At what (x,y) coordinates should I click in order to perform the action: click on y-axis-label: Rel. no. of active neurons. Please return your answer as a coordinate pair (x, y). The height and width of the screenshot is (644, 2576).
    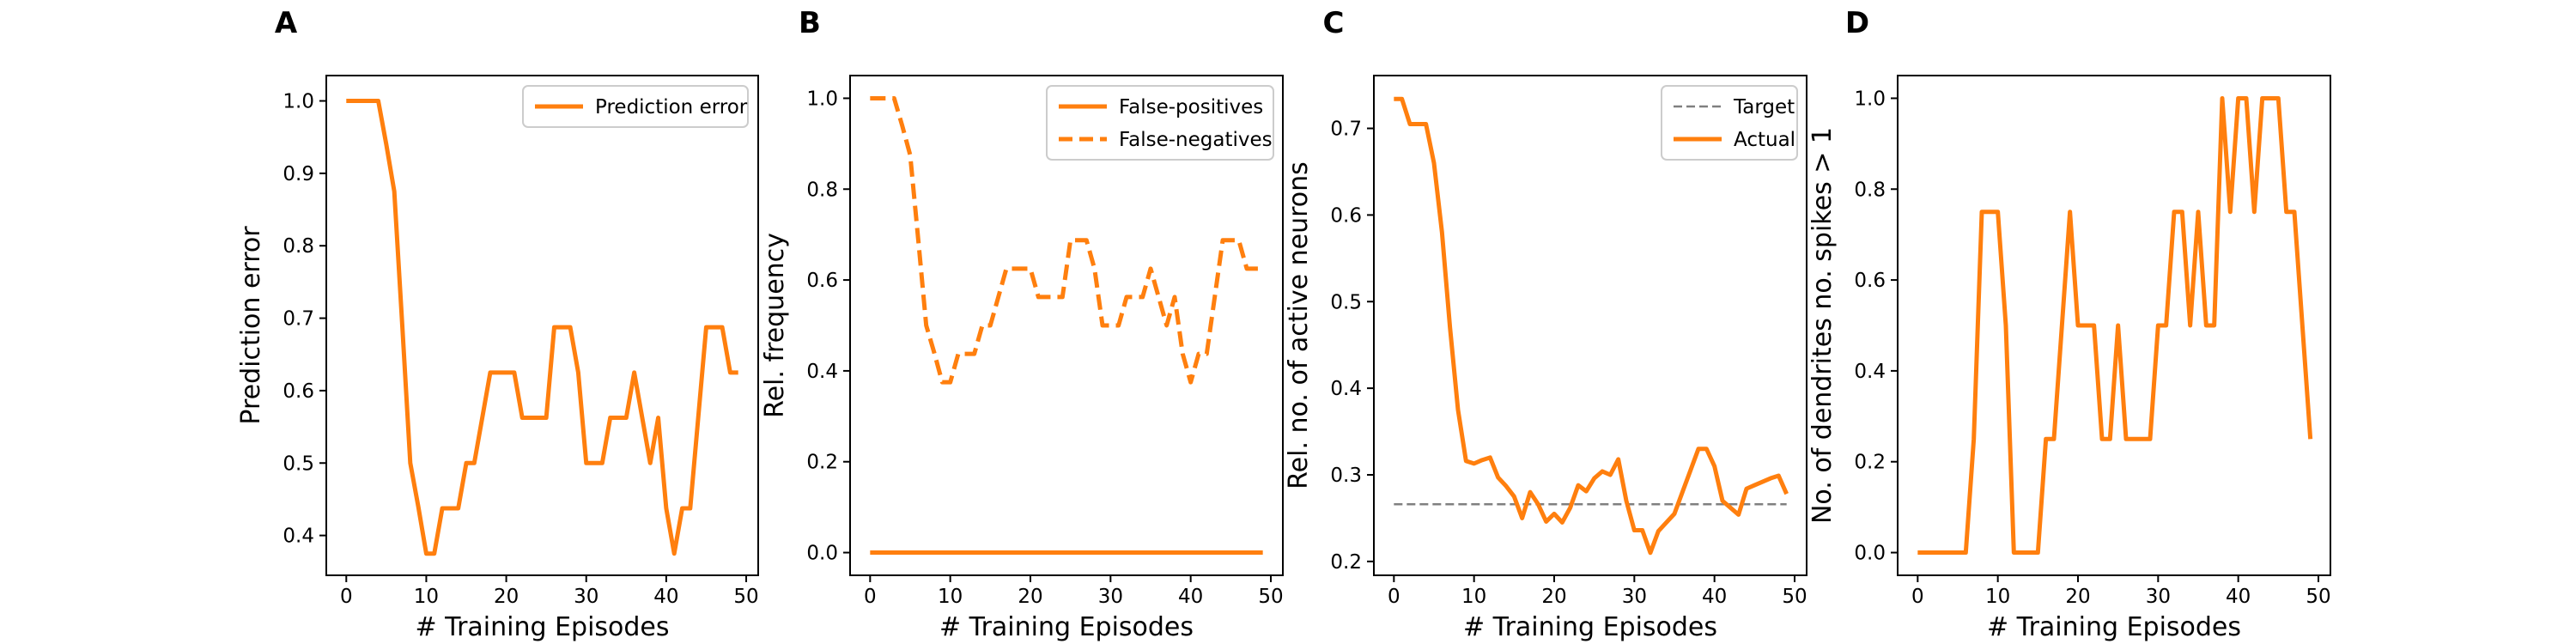
    Looking at the image, I should click on (1299, 325).